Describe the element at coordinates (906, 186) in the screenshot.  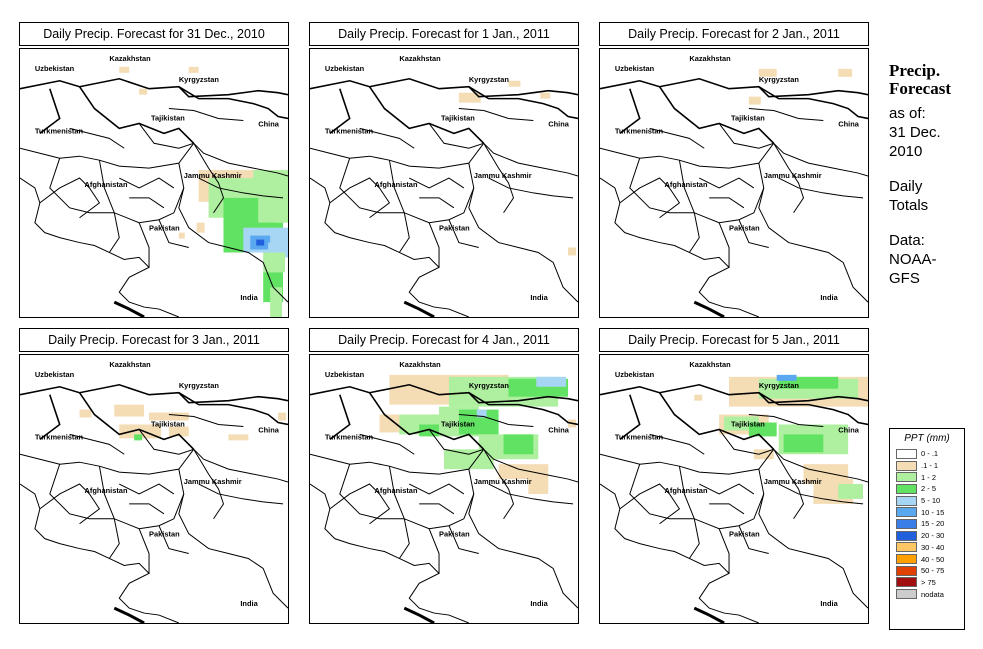
I see `totals-line1: Daily` at that location.